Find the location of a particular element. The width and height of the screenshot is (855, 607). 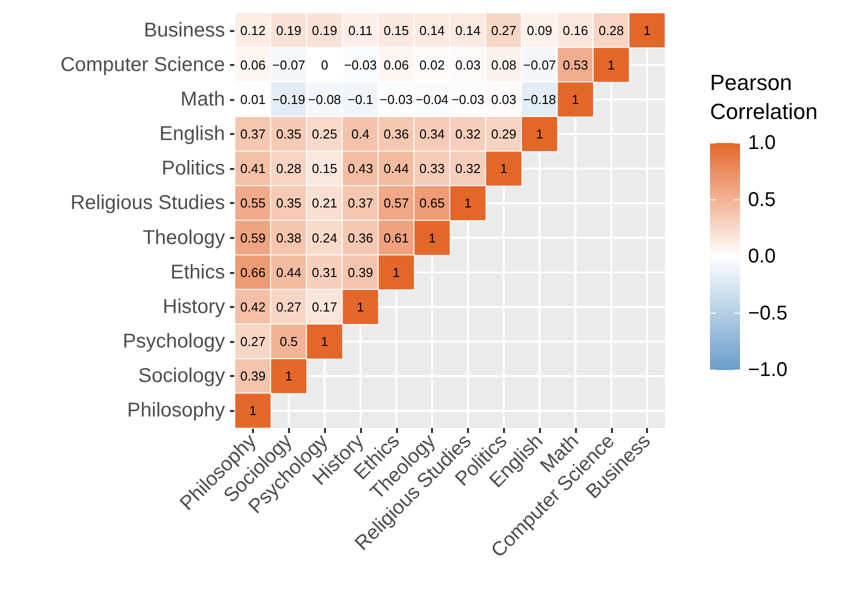

data-label: 0.17 is located at coordinates (325, 306).